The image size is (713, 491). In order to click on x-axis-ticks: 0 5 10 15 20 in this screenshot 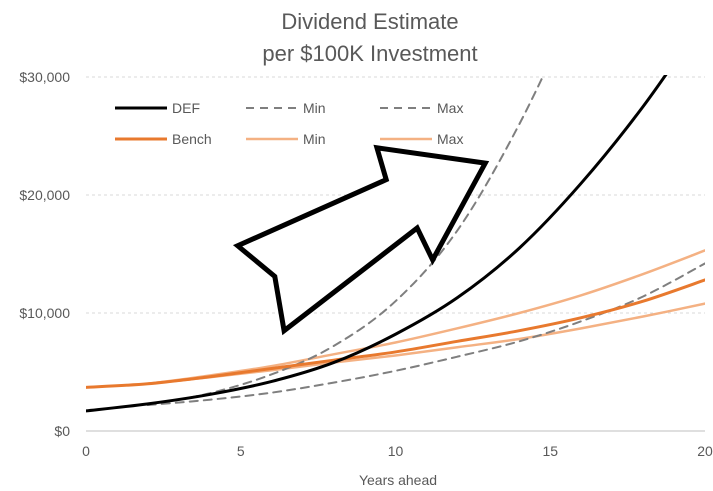, I will do `click(397, 451)`.